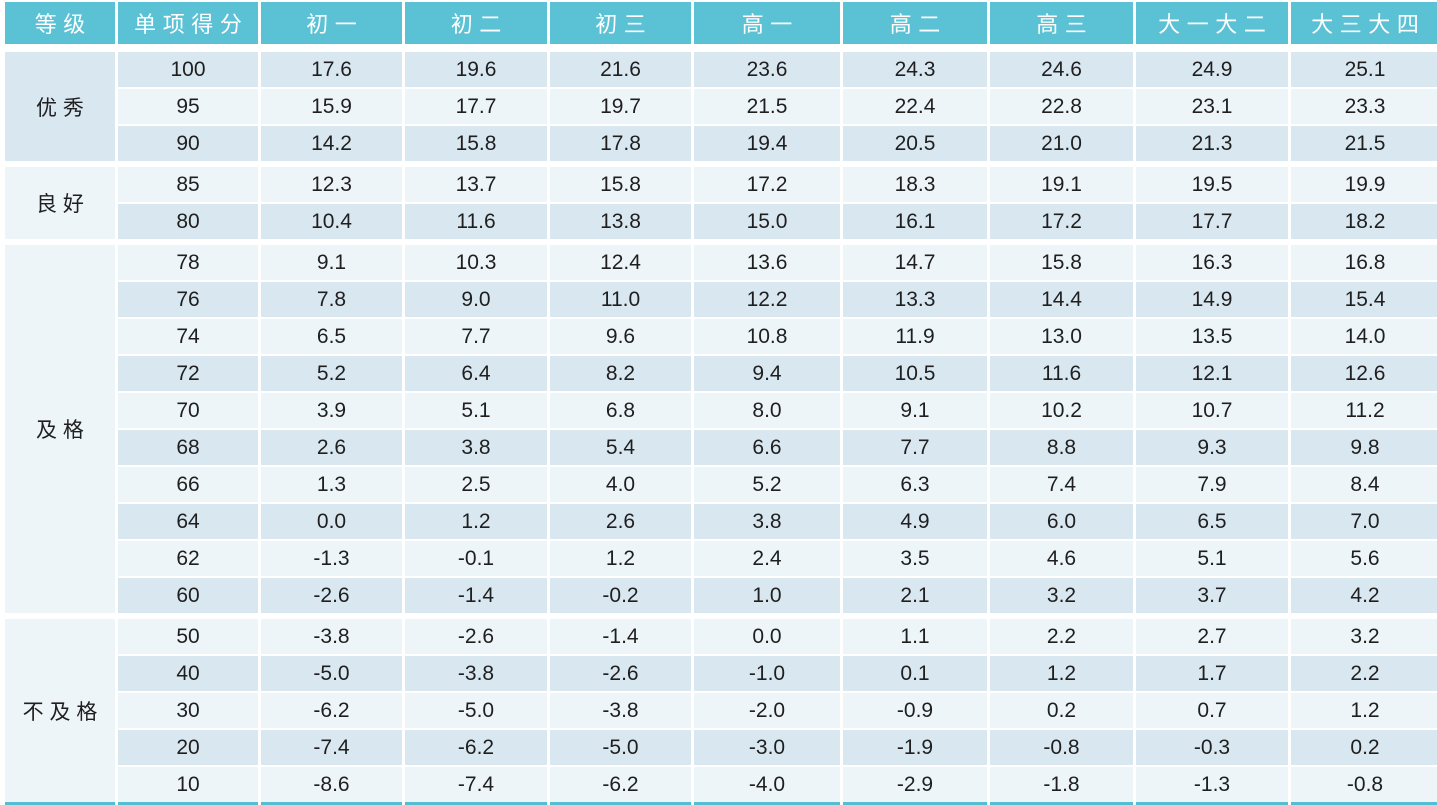 This screenshot has width=1437, height=805. Describe the element at coordinates (1062, 299) in the screenshot. I see `value-cell: 14.4` at that location.